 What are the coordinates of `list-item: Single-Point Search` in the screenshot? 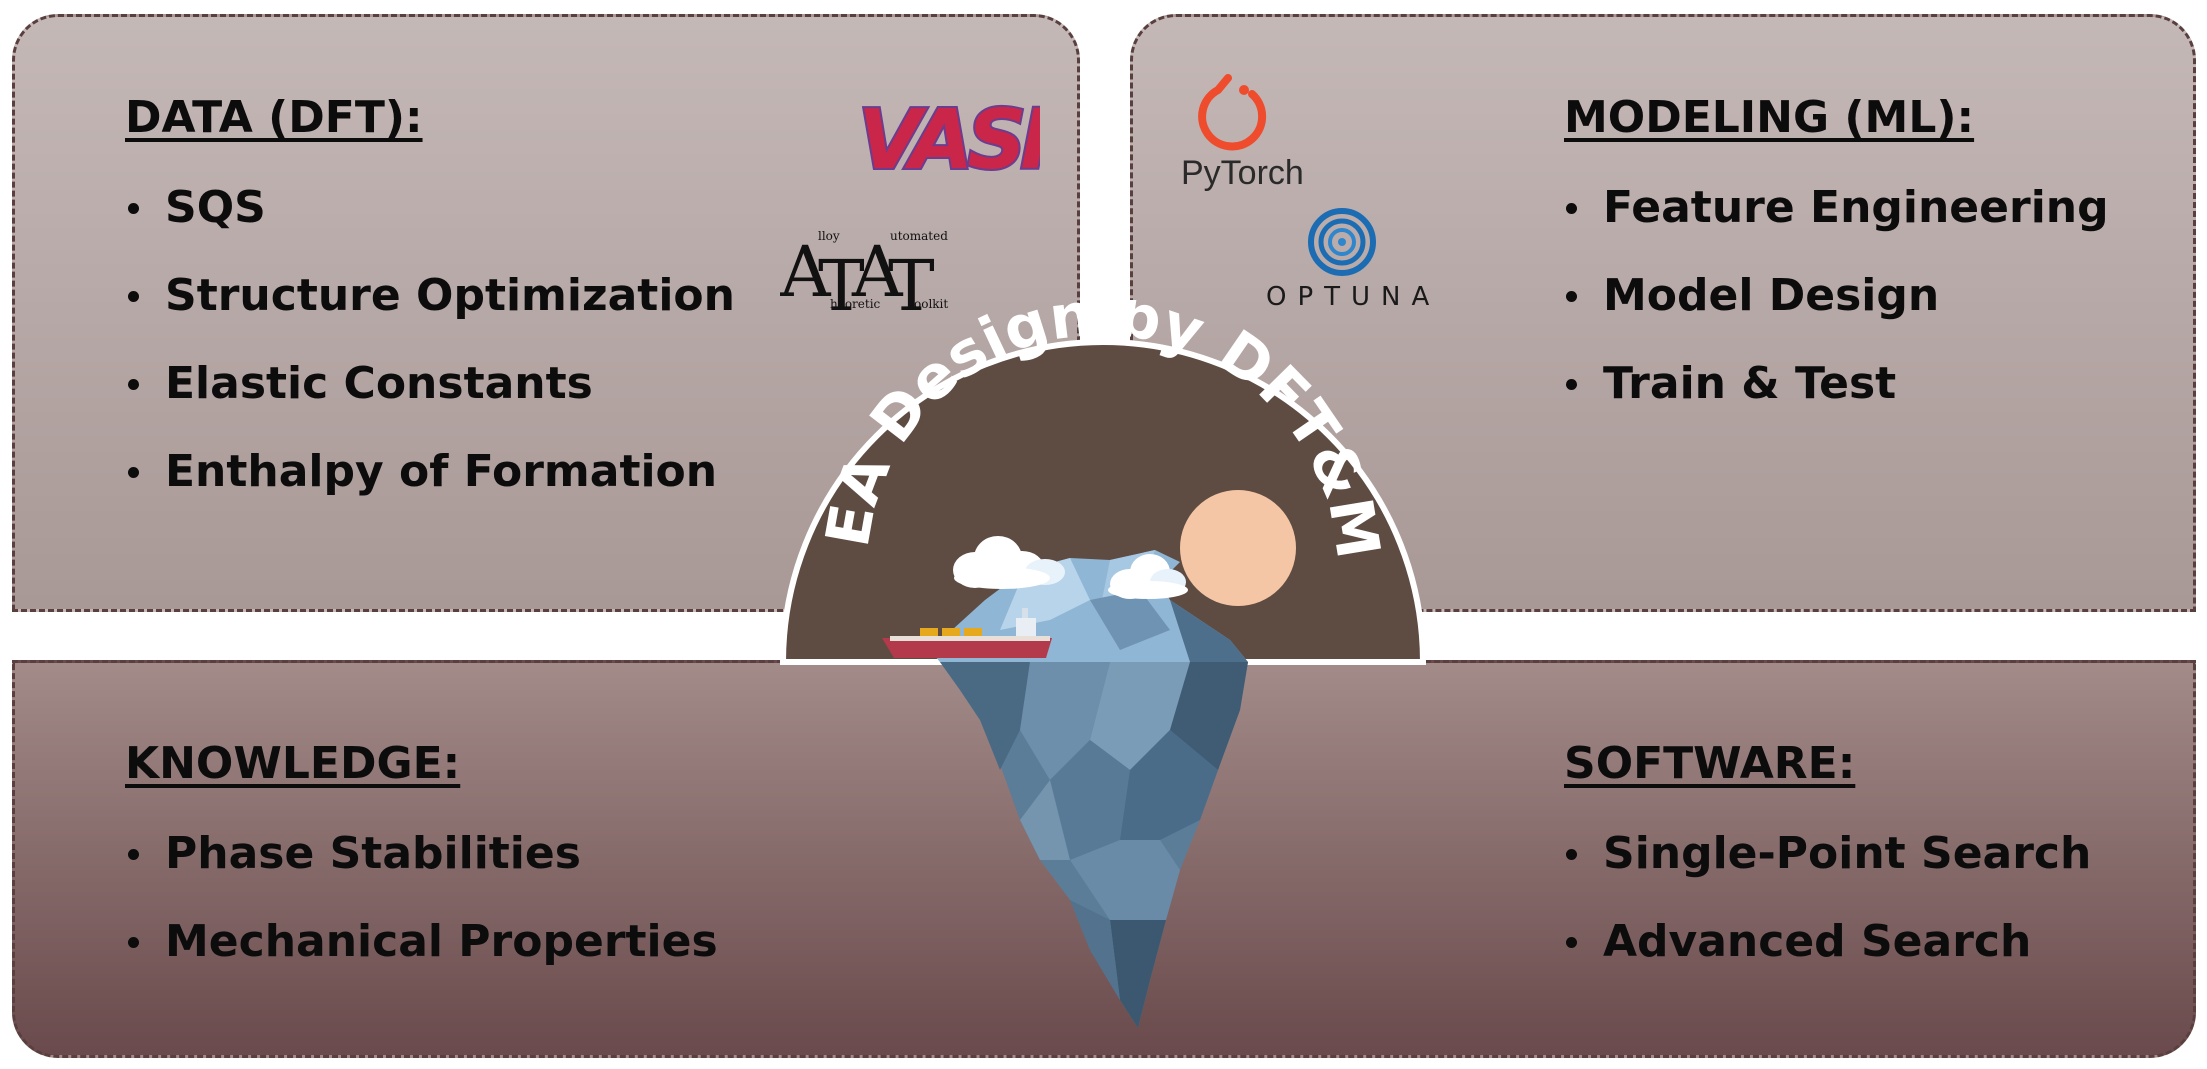 It's located at (1828, 854).